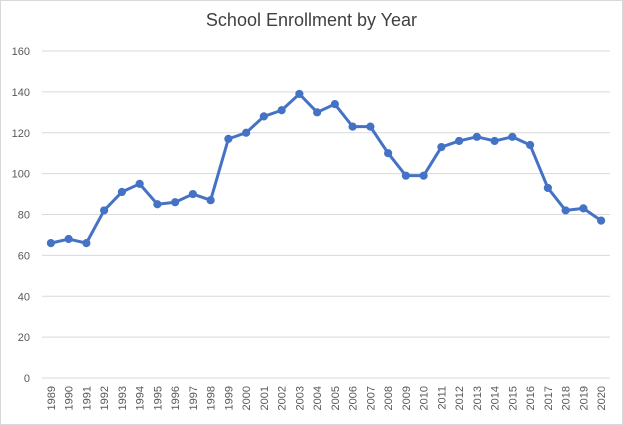  I want to click on x-tick-label: 2017, so click(549, 398).